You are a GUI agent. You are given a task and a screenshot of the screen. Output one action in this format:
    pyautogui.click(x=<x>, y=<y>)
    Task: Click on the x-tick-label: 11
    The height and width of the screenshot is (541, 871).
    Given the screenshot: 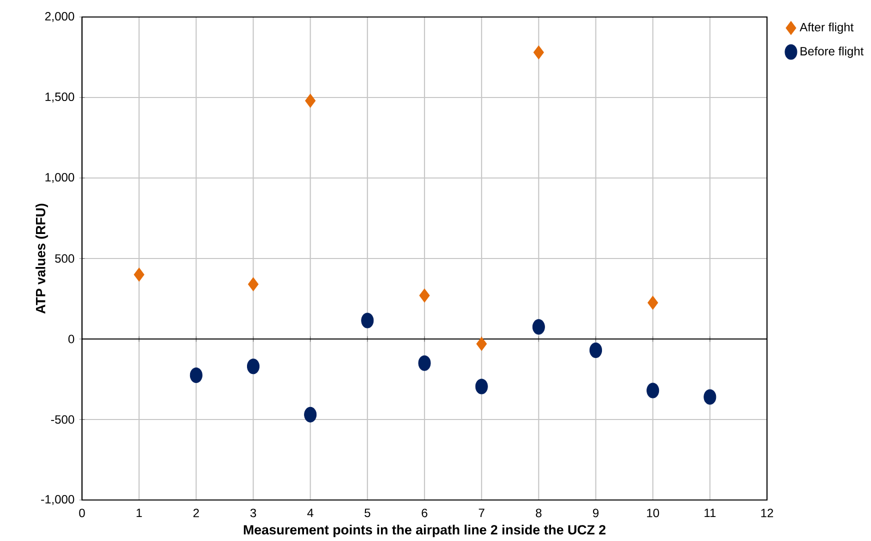 What is the action you would take?
    pyautogui.click(x=710, y=513)
    